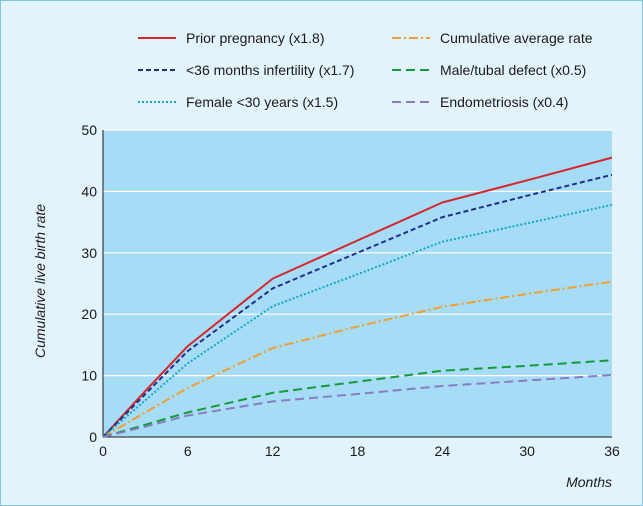  What do you see at coordinates (612, 451) in the screenshot?
I see `x-tick-label: 36` at bounding box center [612, 451].